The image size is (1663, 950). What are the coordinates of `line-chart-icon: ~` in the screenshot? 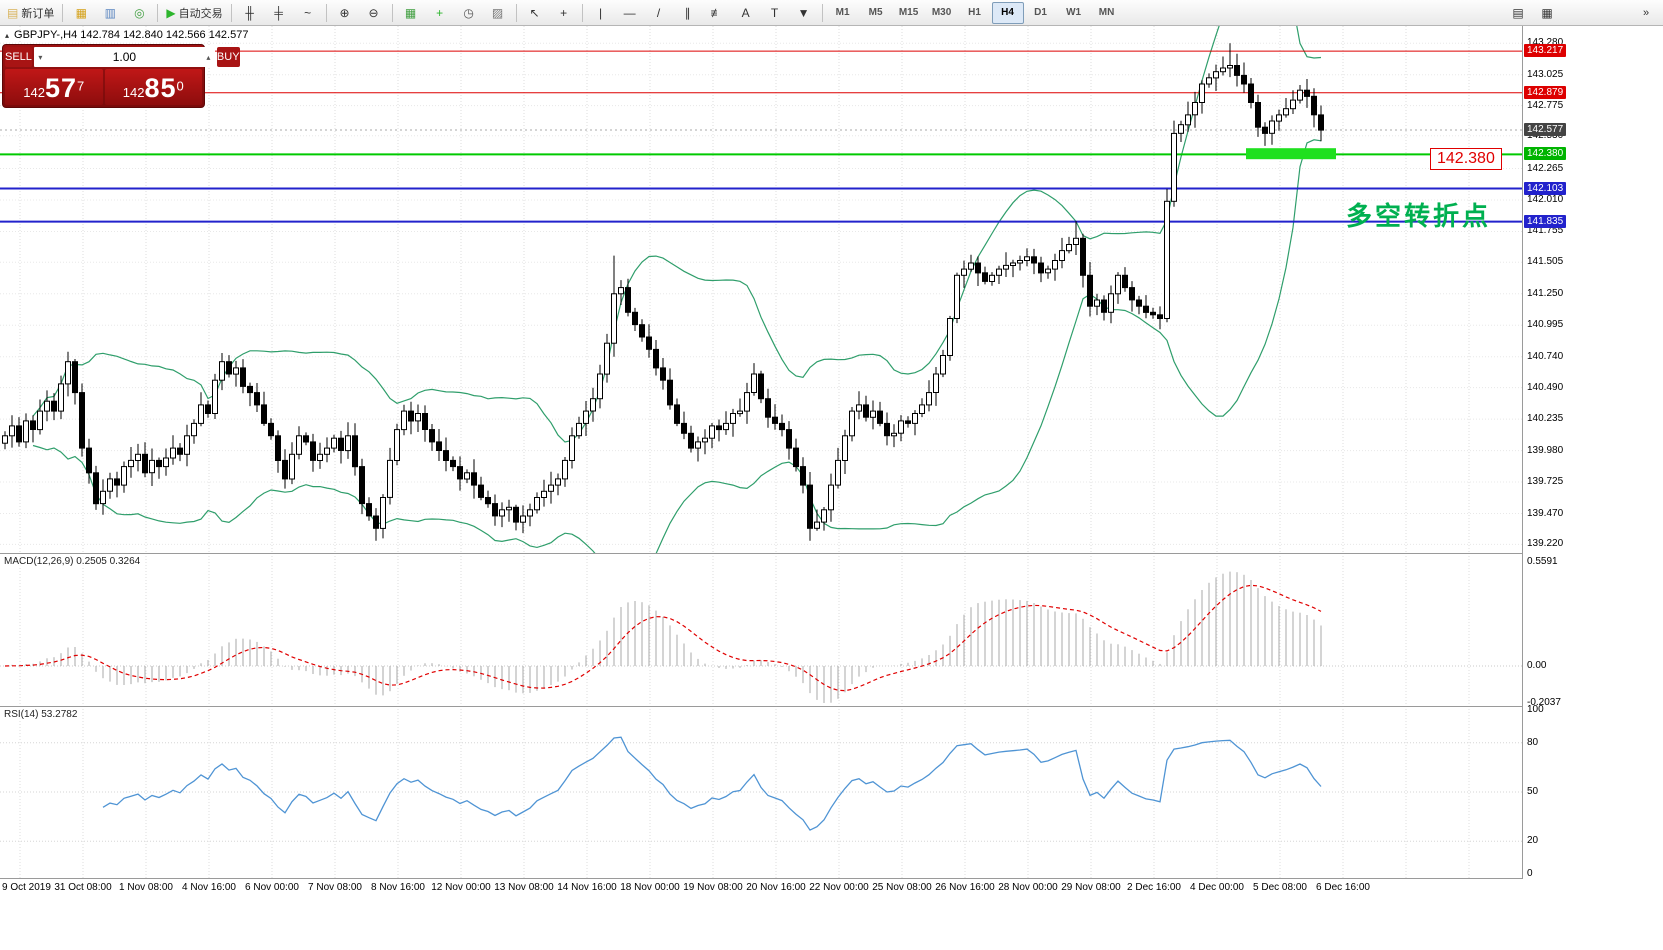 It's located at (308, 13).